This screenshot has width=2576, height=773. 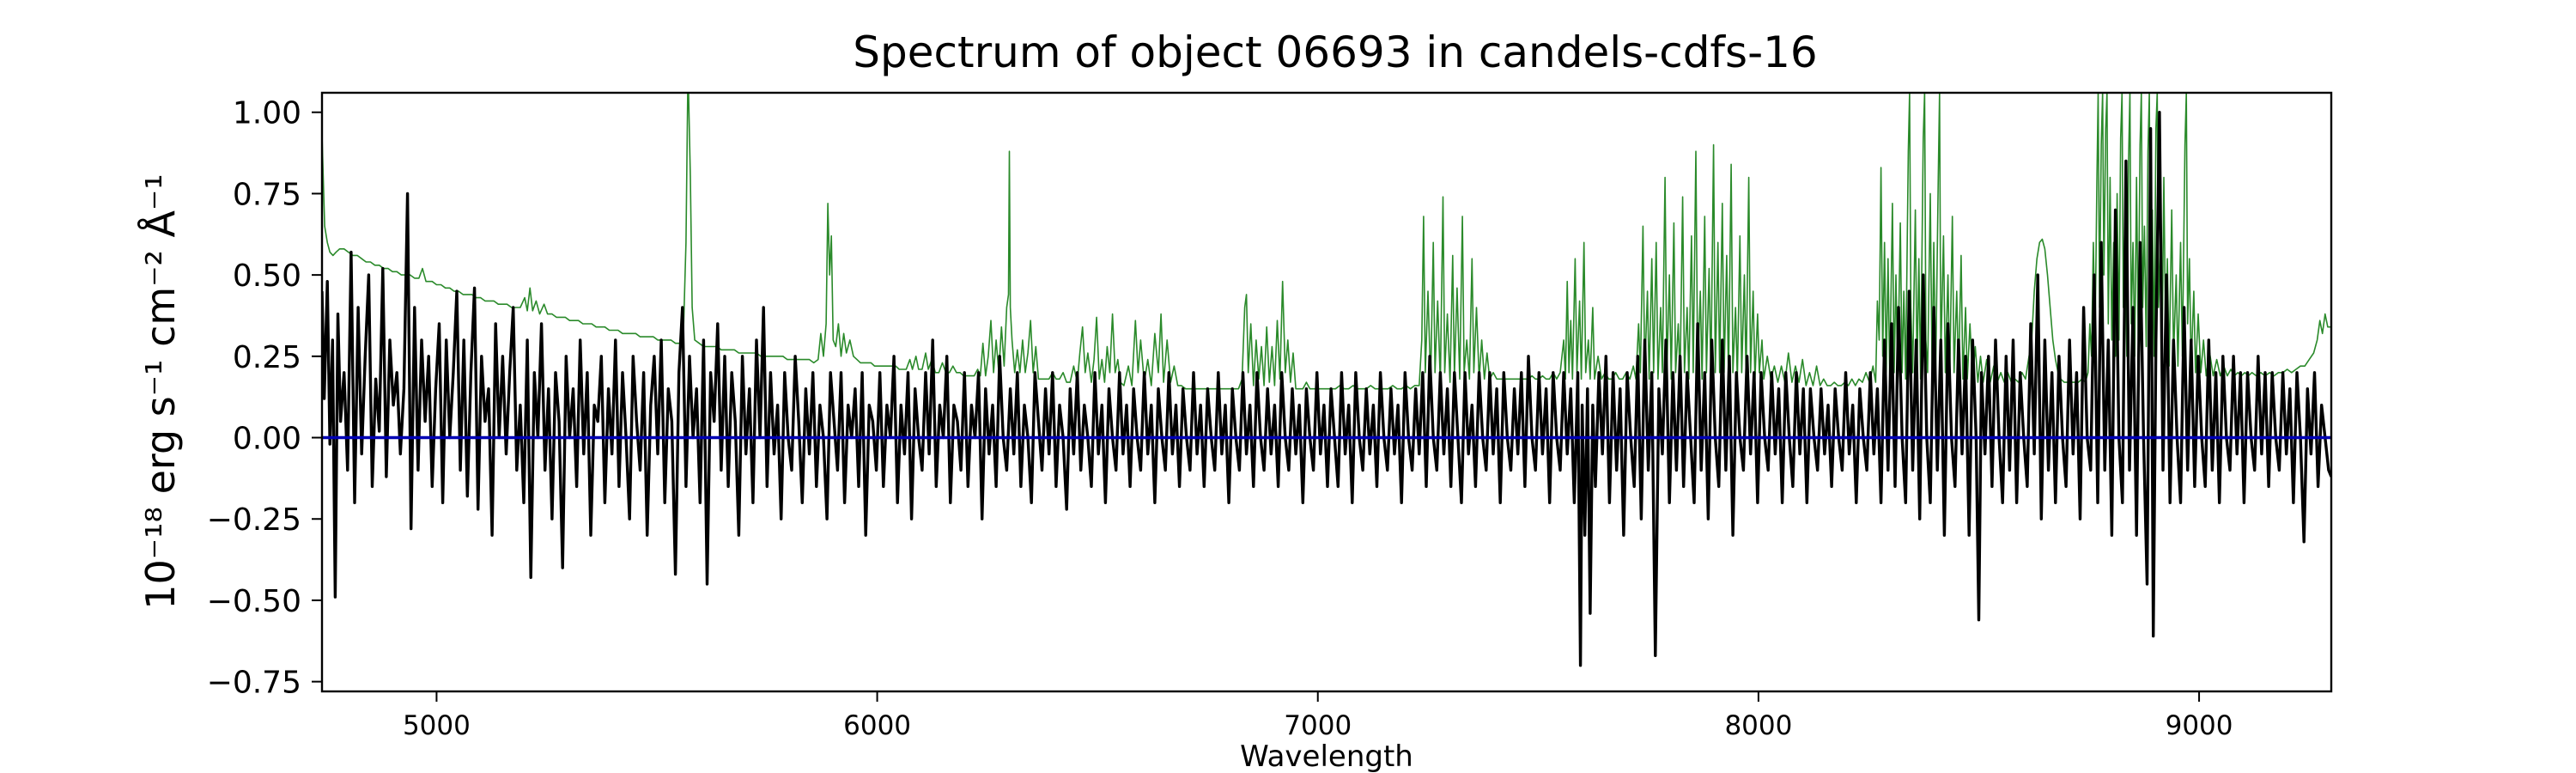 What do you see at coordinates (1758, 725) in the screenshot?
I see `x-tick-label: 8000` at bounding box center [1758, 725].